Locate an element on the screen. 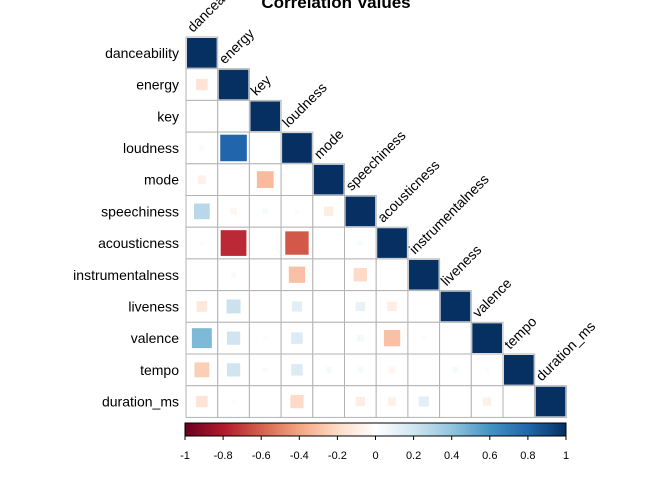 The width and height of the screenshot is (672, 480). corr-square-tempo-loudness is located at coordinates (297, 370).